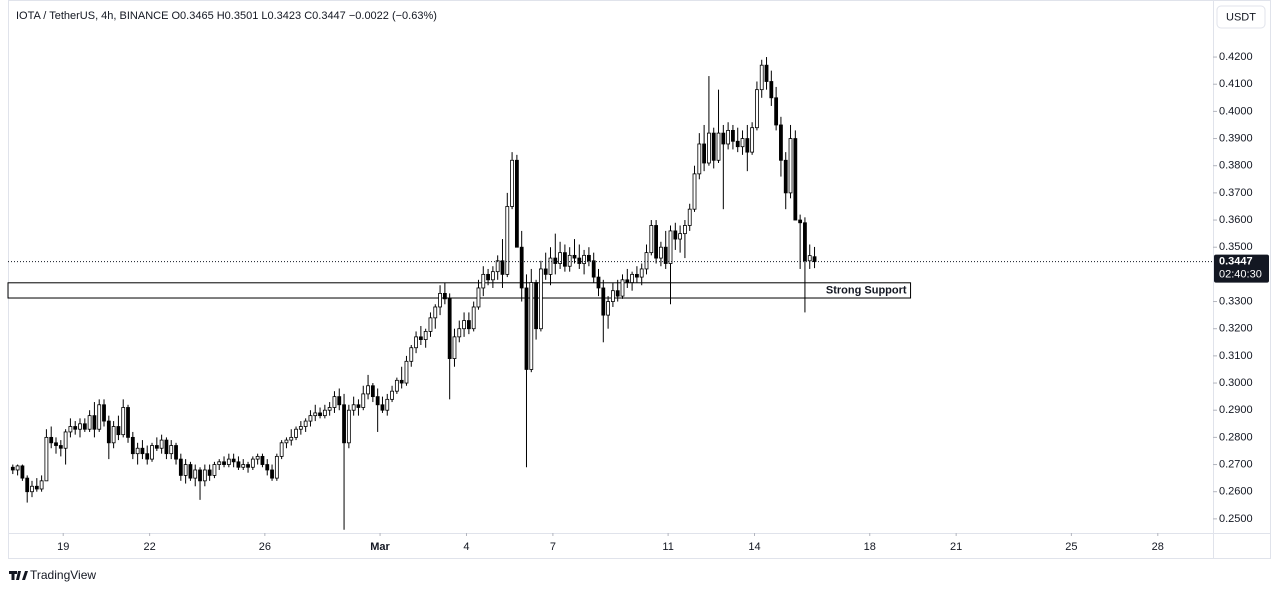 This screenshot has height=590, width=1280. What do you see at coordinates (1158, 547) in the screenshot?
I see `x-tick-label: 28` at bounding box center [1158, 547].